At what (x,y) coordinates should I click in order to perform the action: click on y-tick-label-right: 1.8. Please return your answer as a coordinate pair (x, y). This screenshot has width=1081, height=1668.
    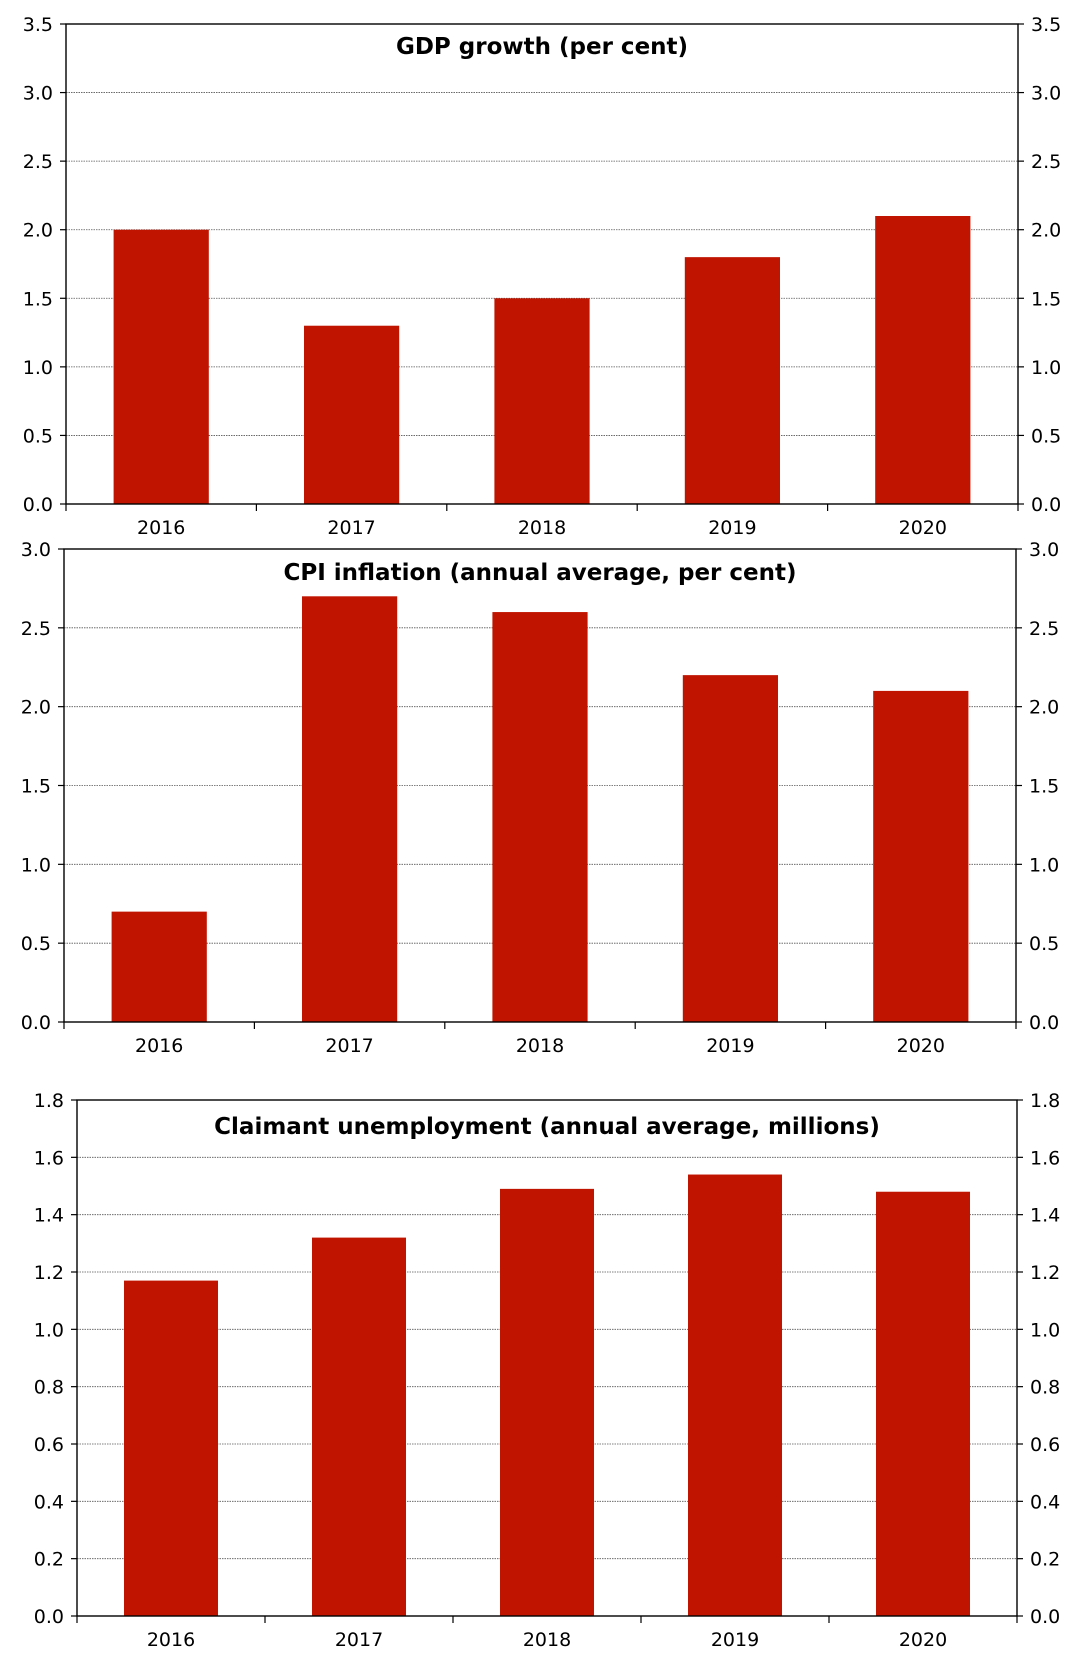
    Looking at the image, I should click on (1045, 1101).